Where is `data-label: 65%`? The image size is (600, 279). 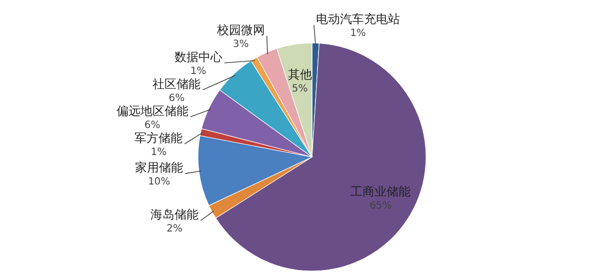
data-label: 65% is located at coordinates (381, 206).